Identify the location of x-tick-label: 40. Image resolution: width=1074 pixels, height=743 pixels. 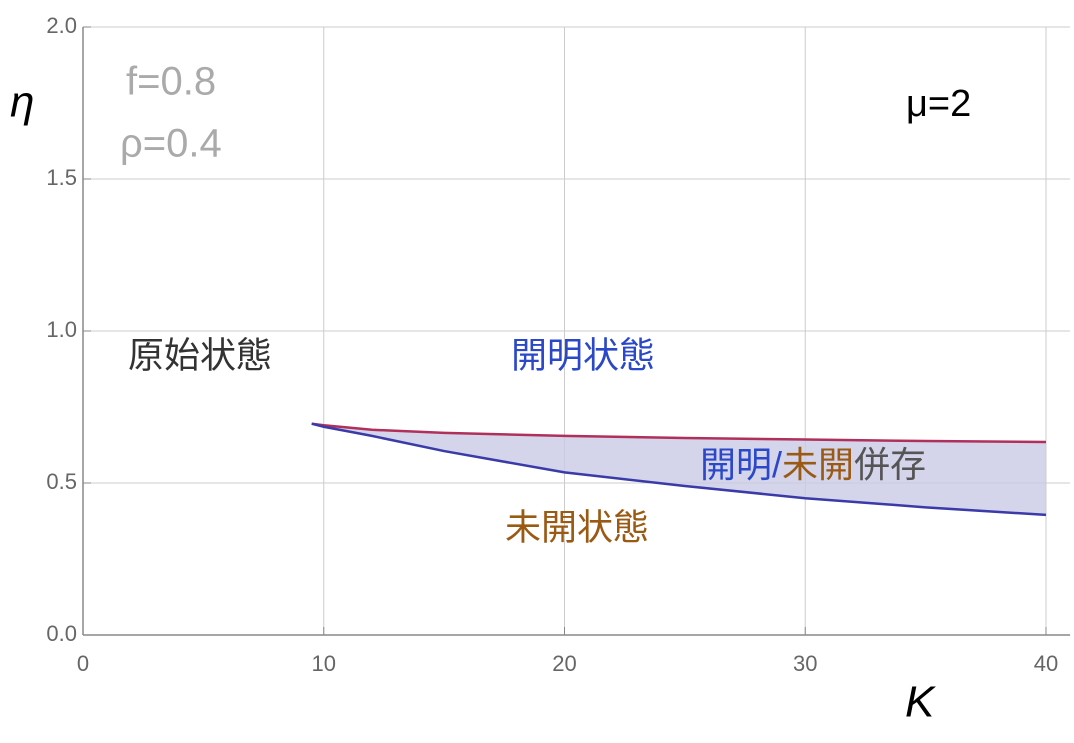
(1046, 663).